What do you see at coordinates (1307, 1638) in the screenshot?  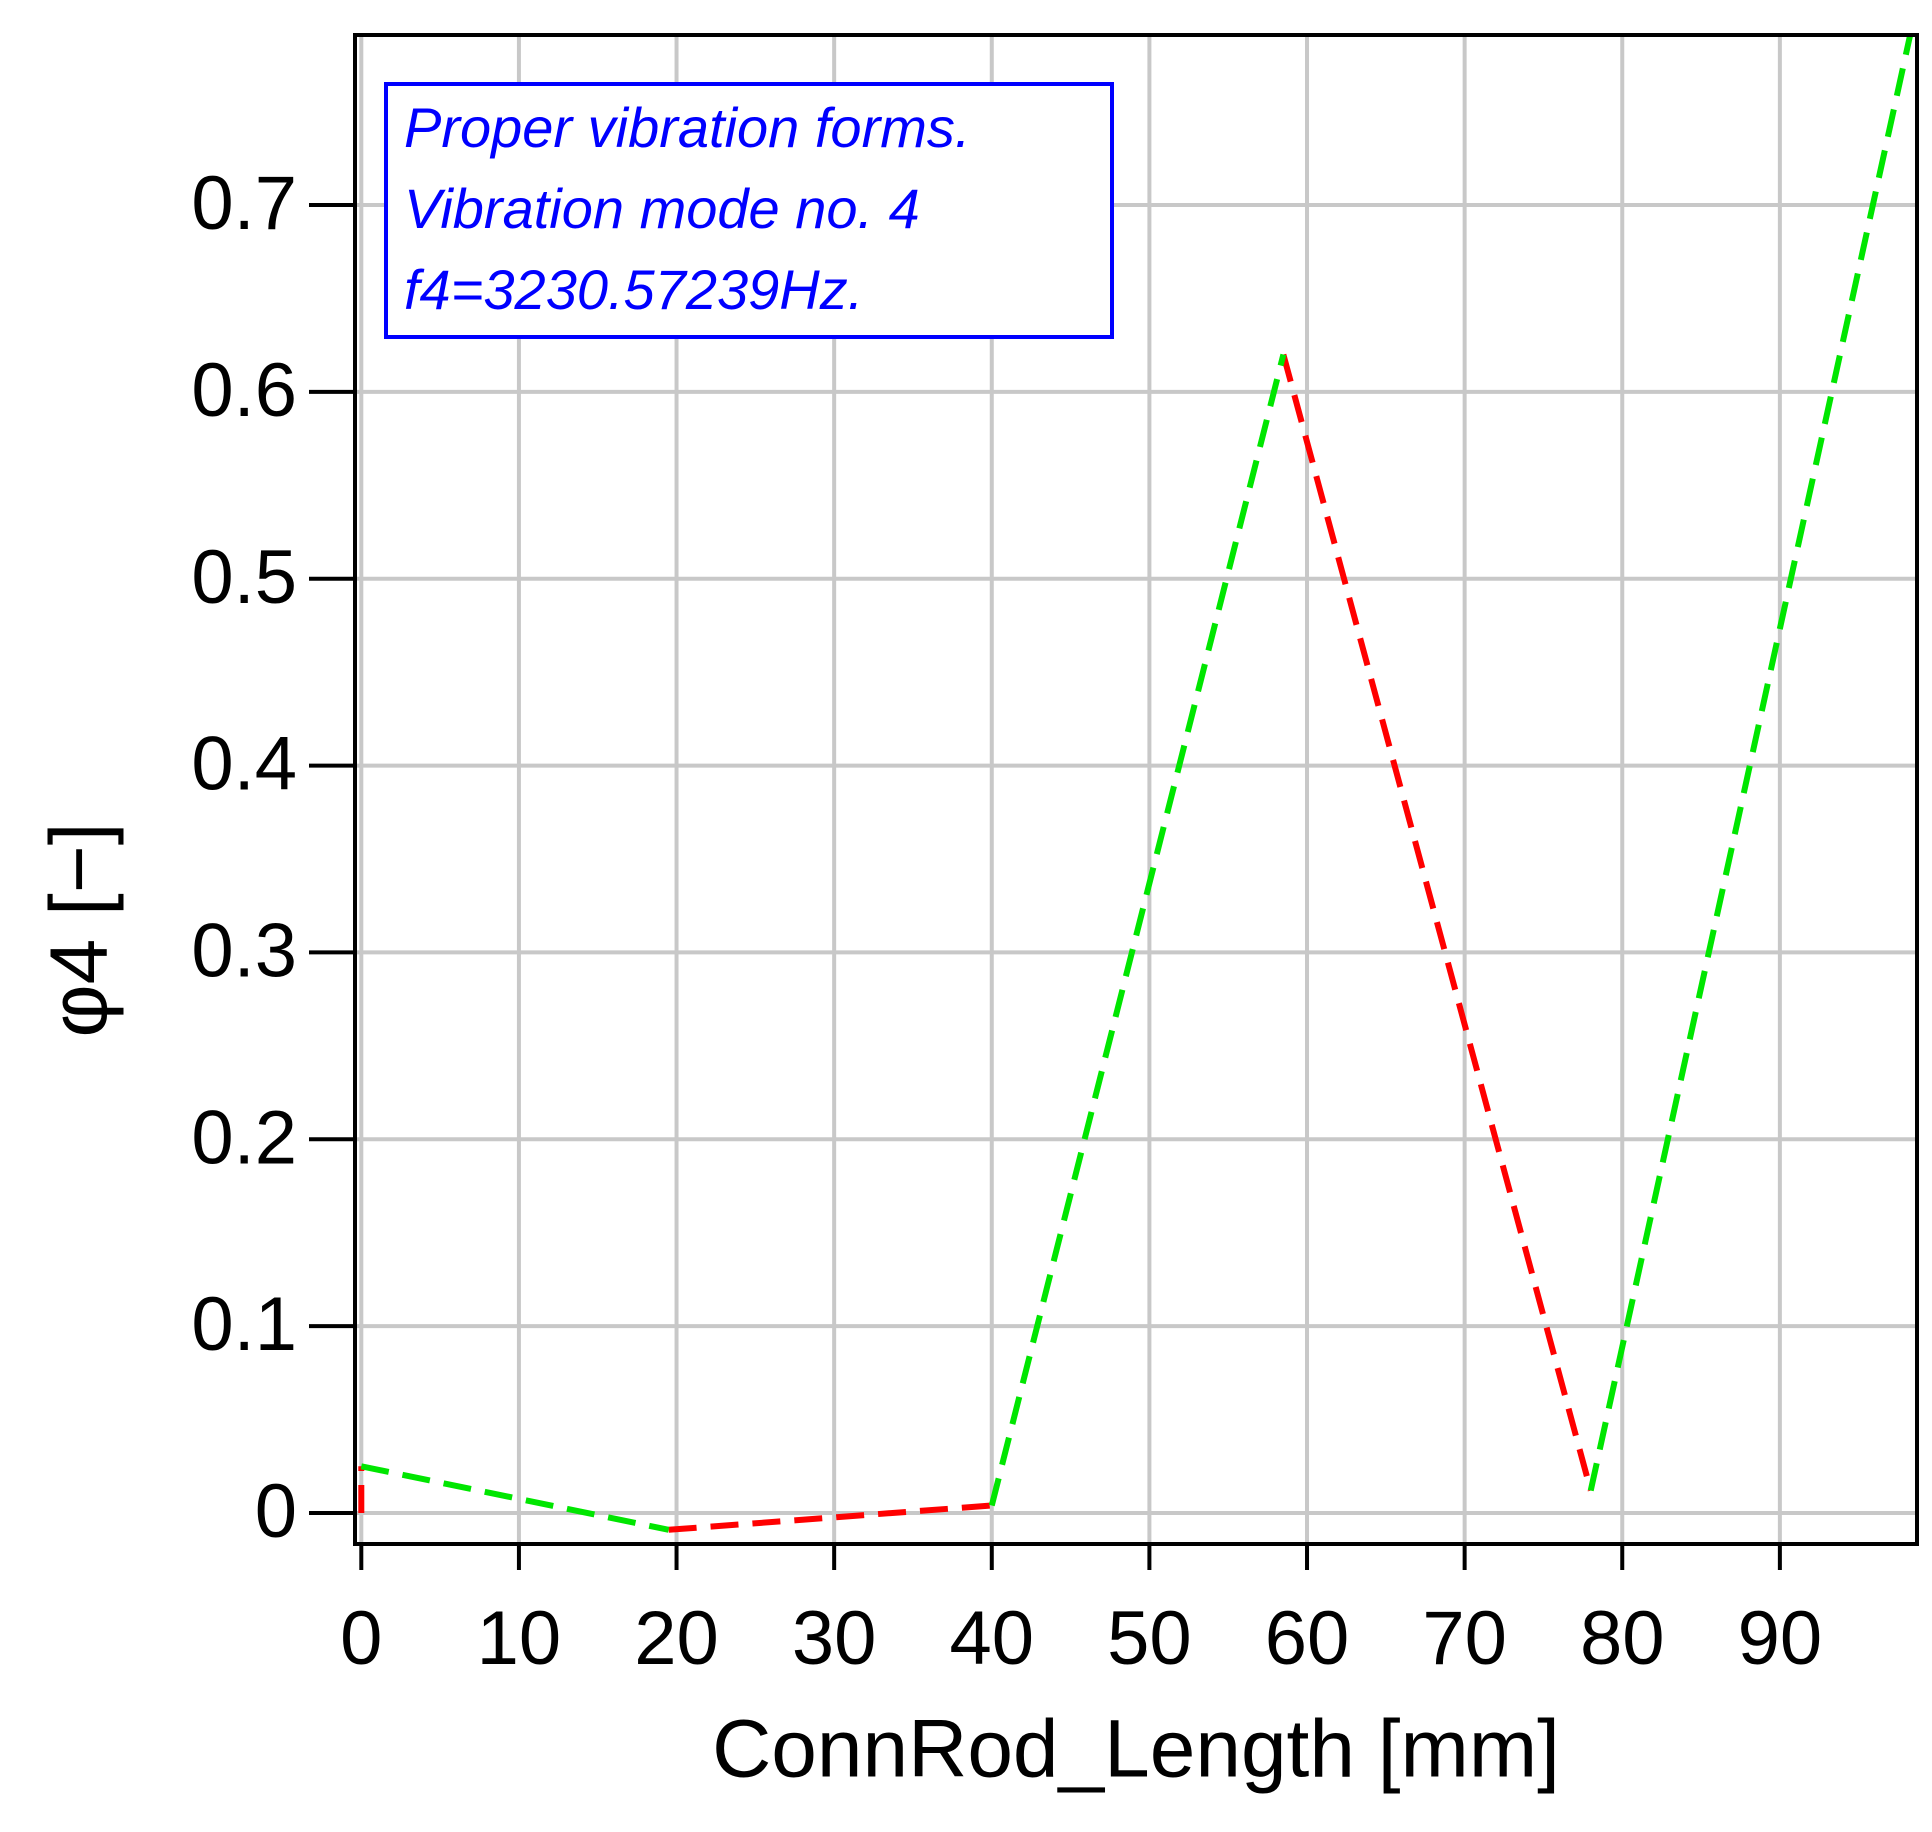 I see `x-tick-label: 60` at bounding box center [1307, 1638].